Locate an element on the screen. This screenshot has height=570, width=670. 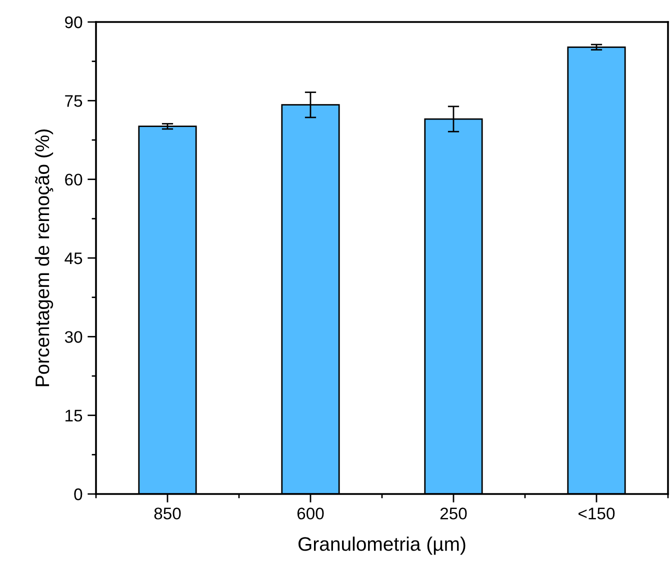
y-tick-label: 15 is located at coordinates (74, 416).